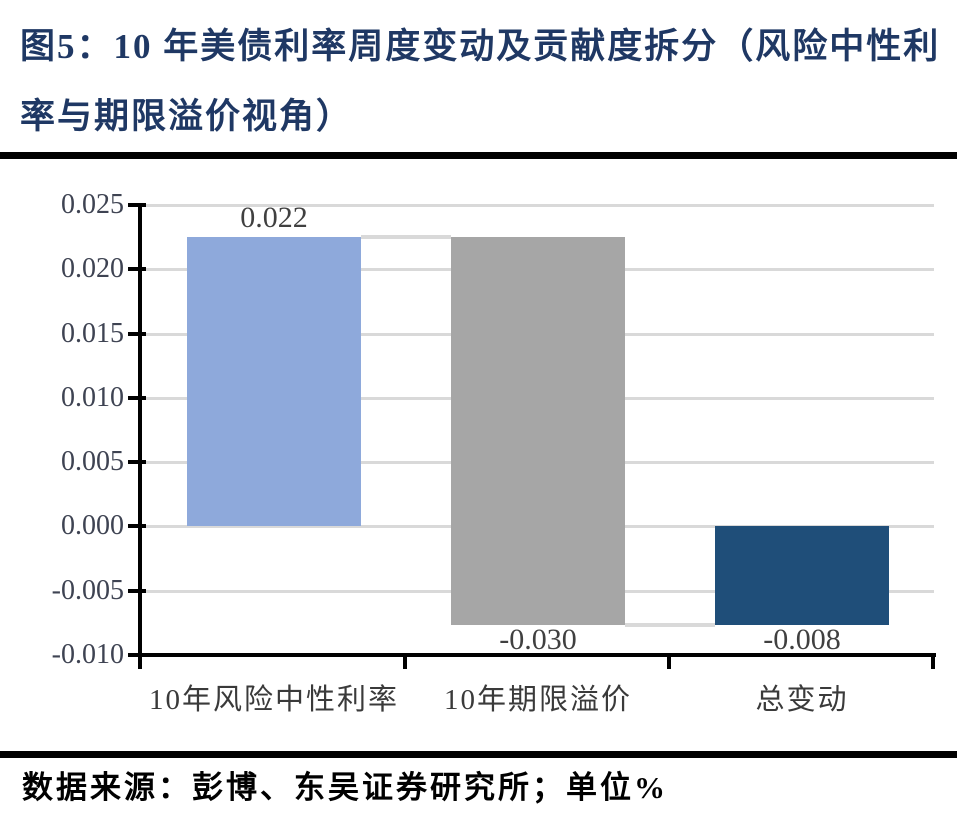 The image size is (957, 818). I want to click on y-tick-label: 0.025, so click(92, 204).